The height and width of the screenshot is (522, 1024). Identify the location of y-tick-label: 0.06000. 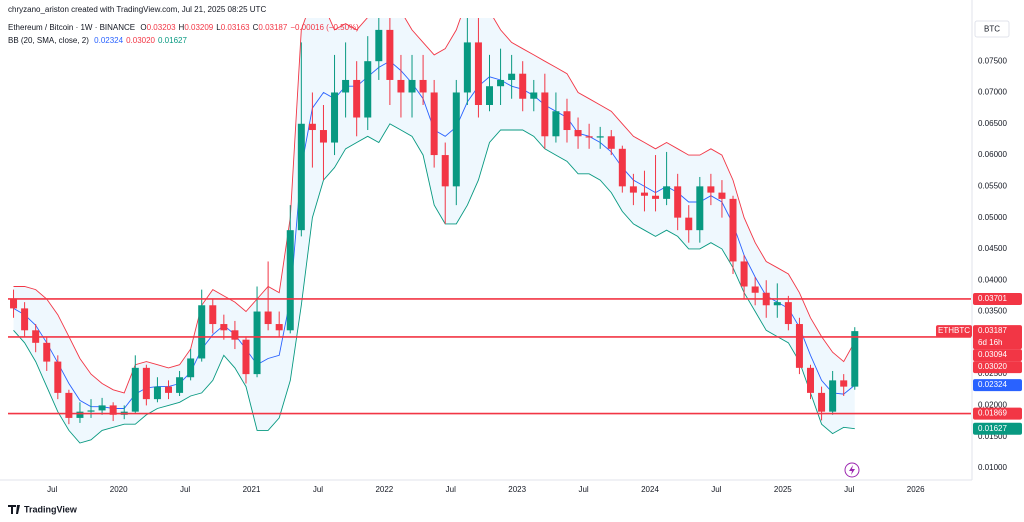
(992, 154).